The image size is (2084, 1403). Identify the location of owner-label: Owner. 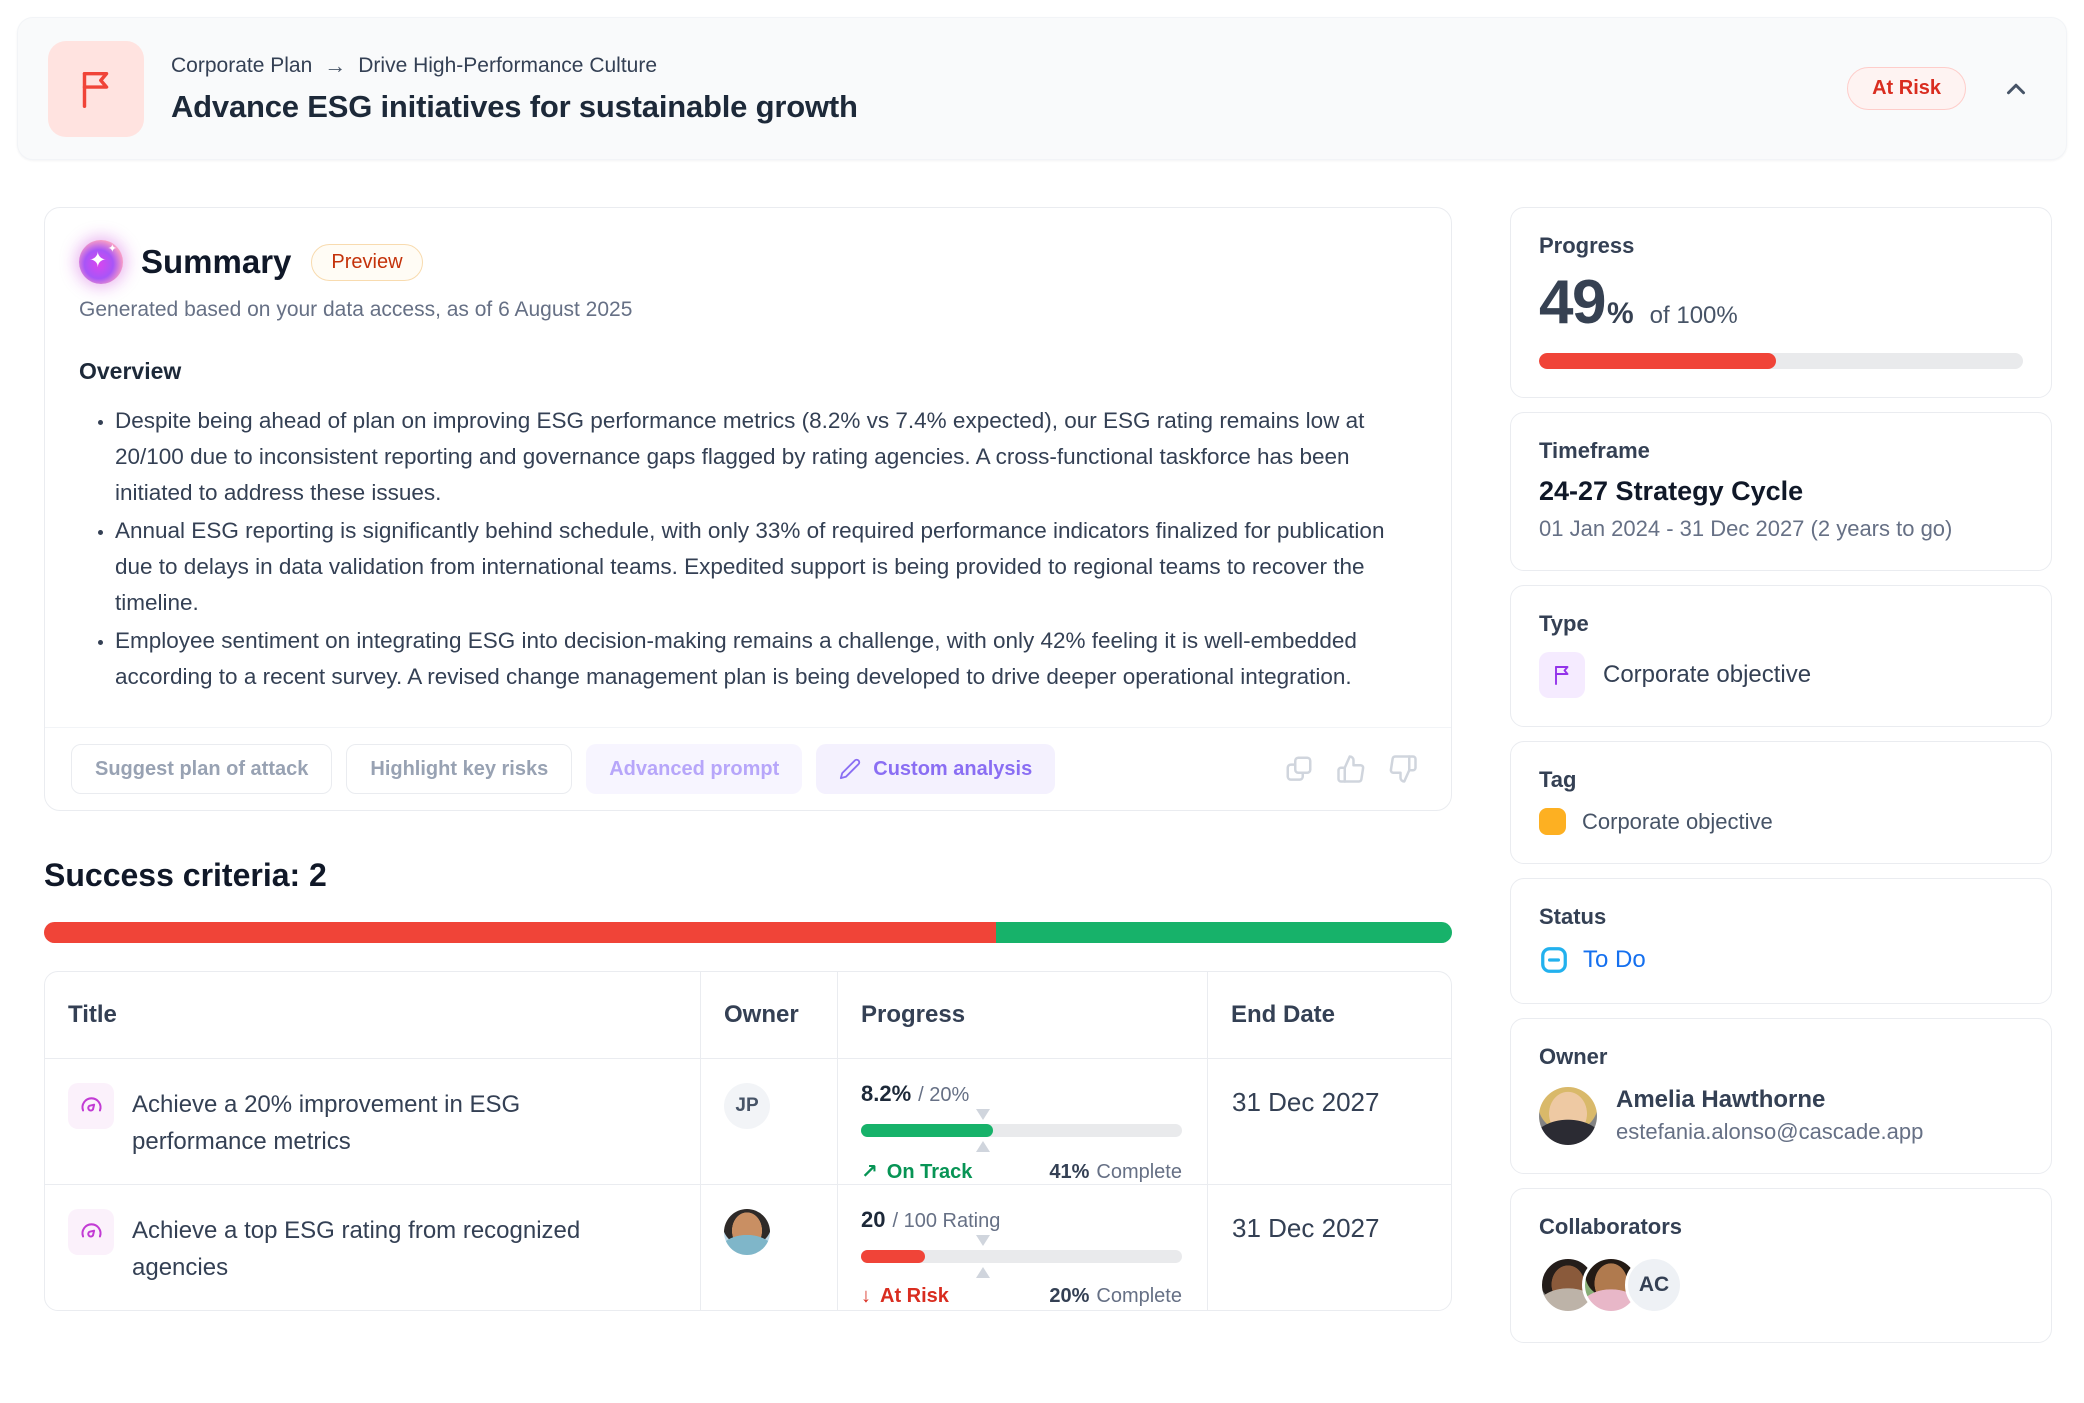
(1573, 1056).